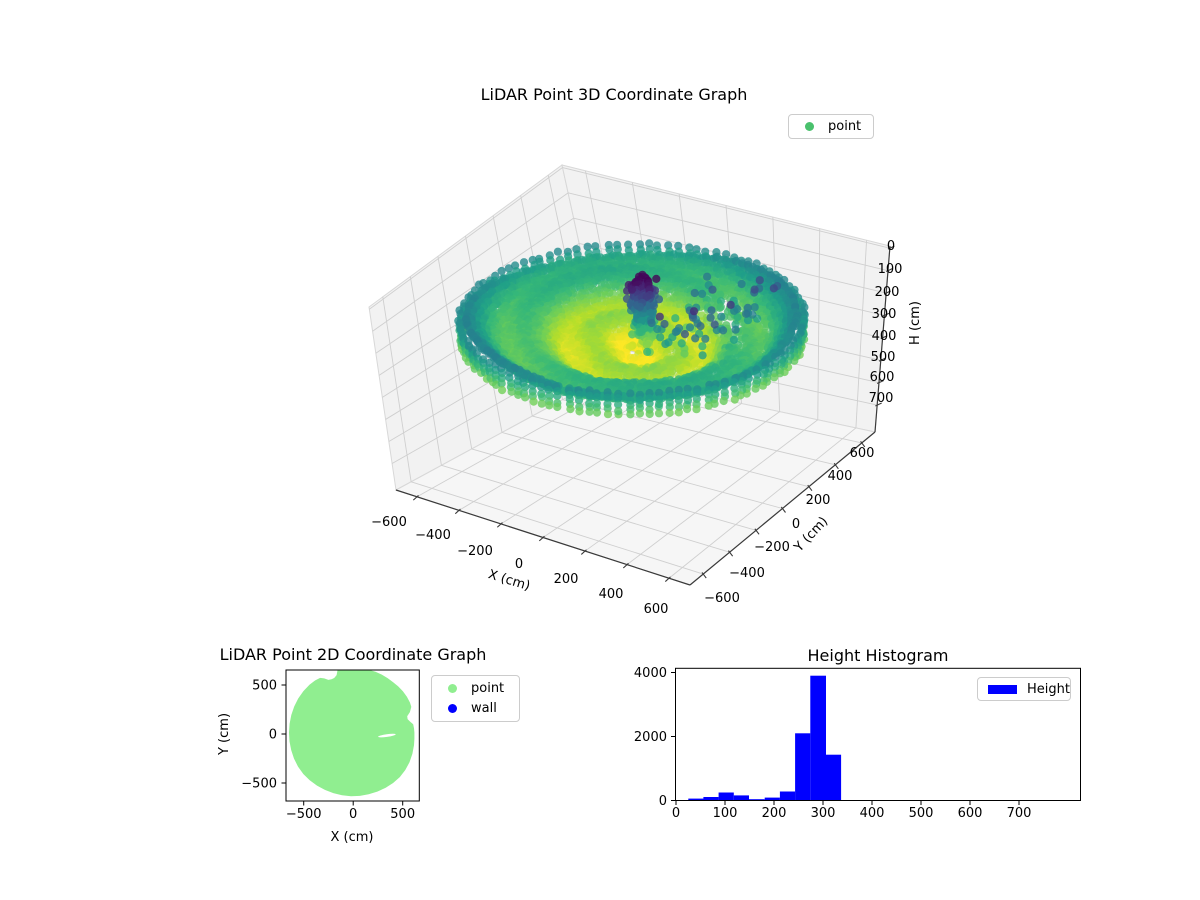 Image resolution: width=1200 pixels, height=900 pixels. I want to click on z-tick-label: 600, so click(882, 377).